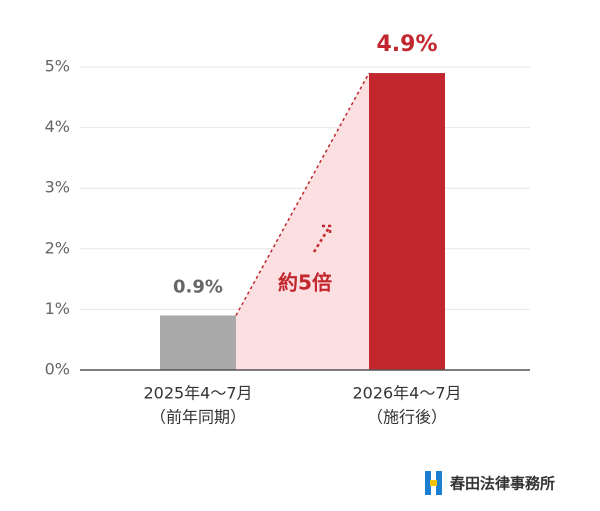 The image size is (600, 511). I want to click on x-tick-label: （施行後）, so click(407, 417).